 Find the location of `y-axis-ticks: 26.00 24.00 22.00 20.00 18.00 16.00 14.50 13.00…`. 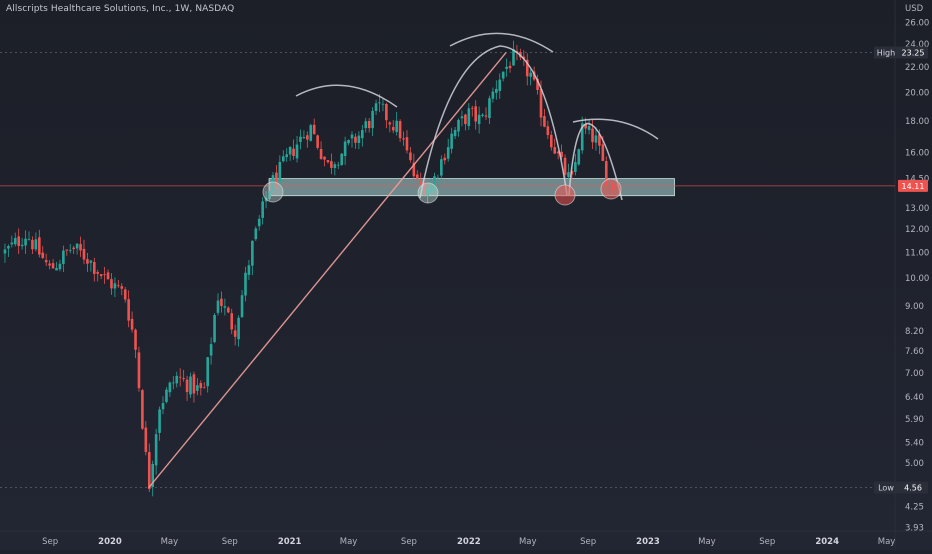

y-axis-ticks: 26.00 24.00 22.00 20.00 18.00 16.00 14.50 13.00… is located at coordinates (917, 276).